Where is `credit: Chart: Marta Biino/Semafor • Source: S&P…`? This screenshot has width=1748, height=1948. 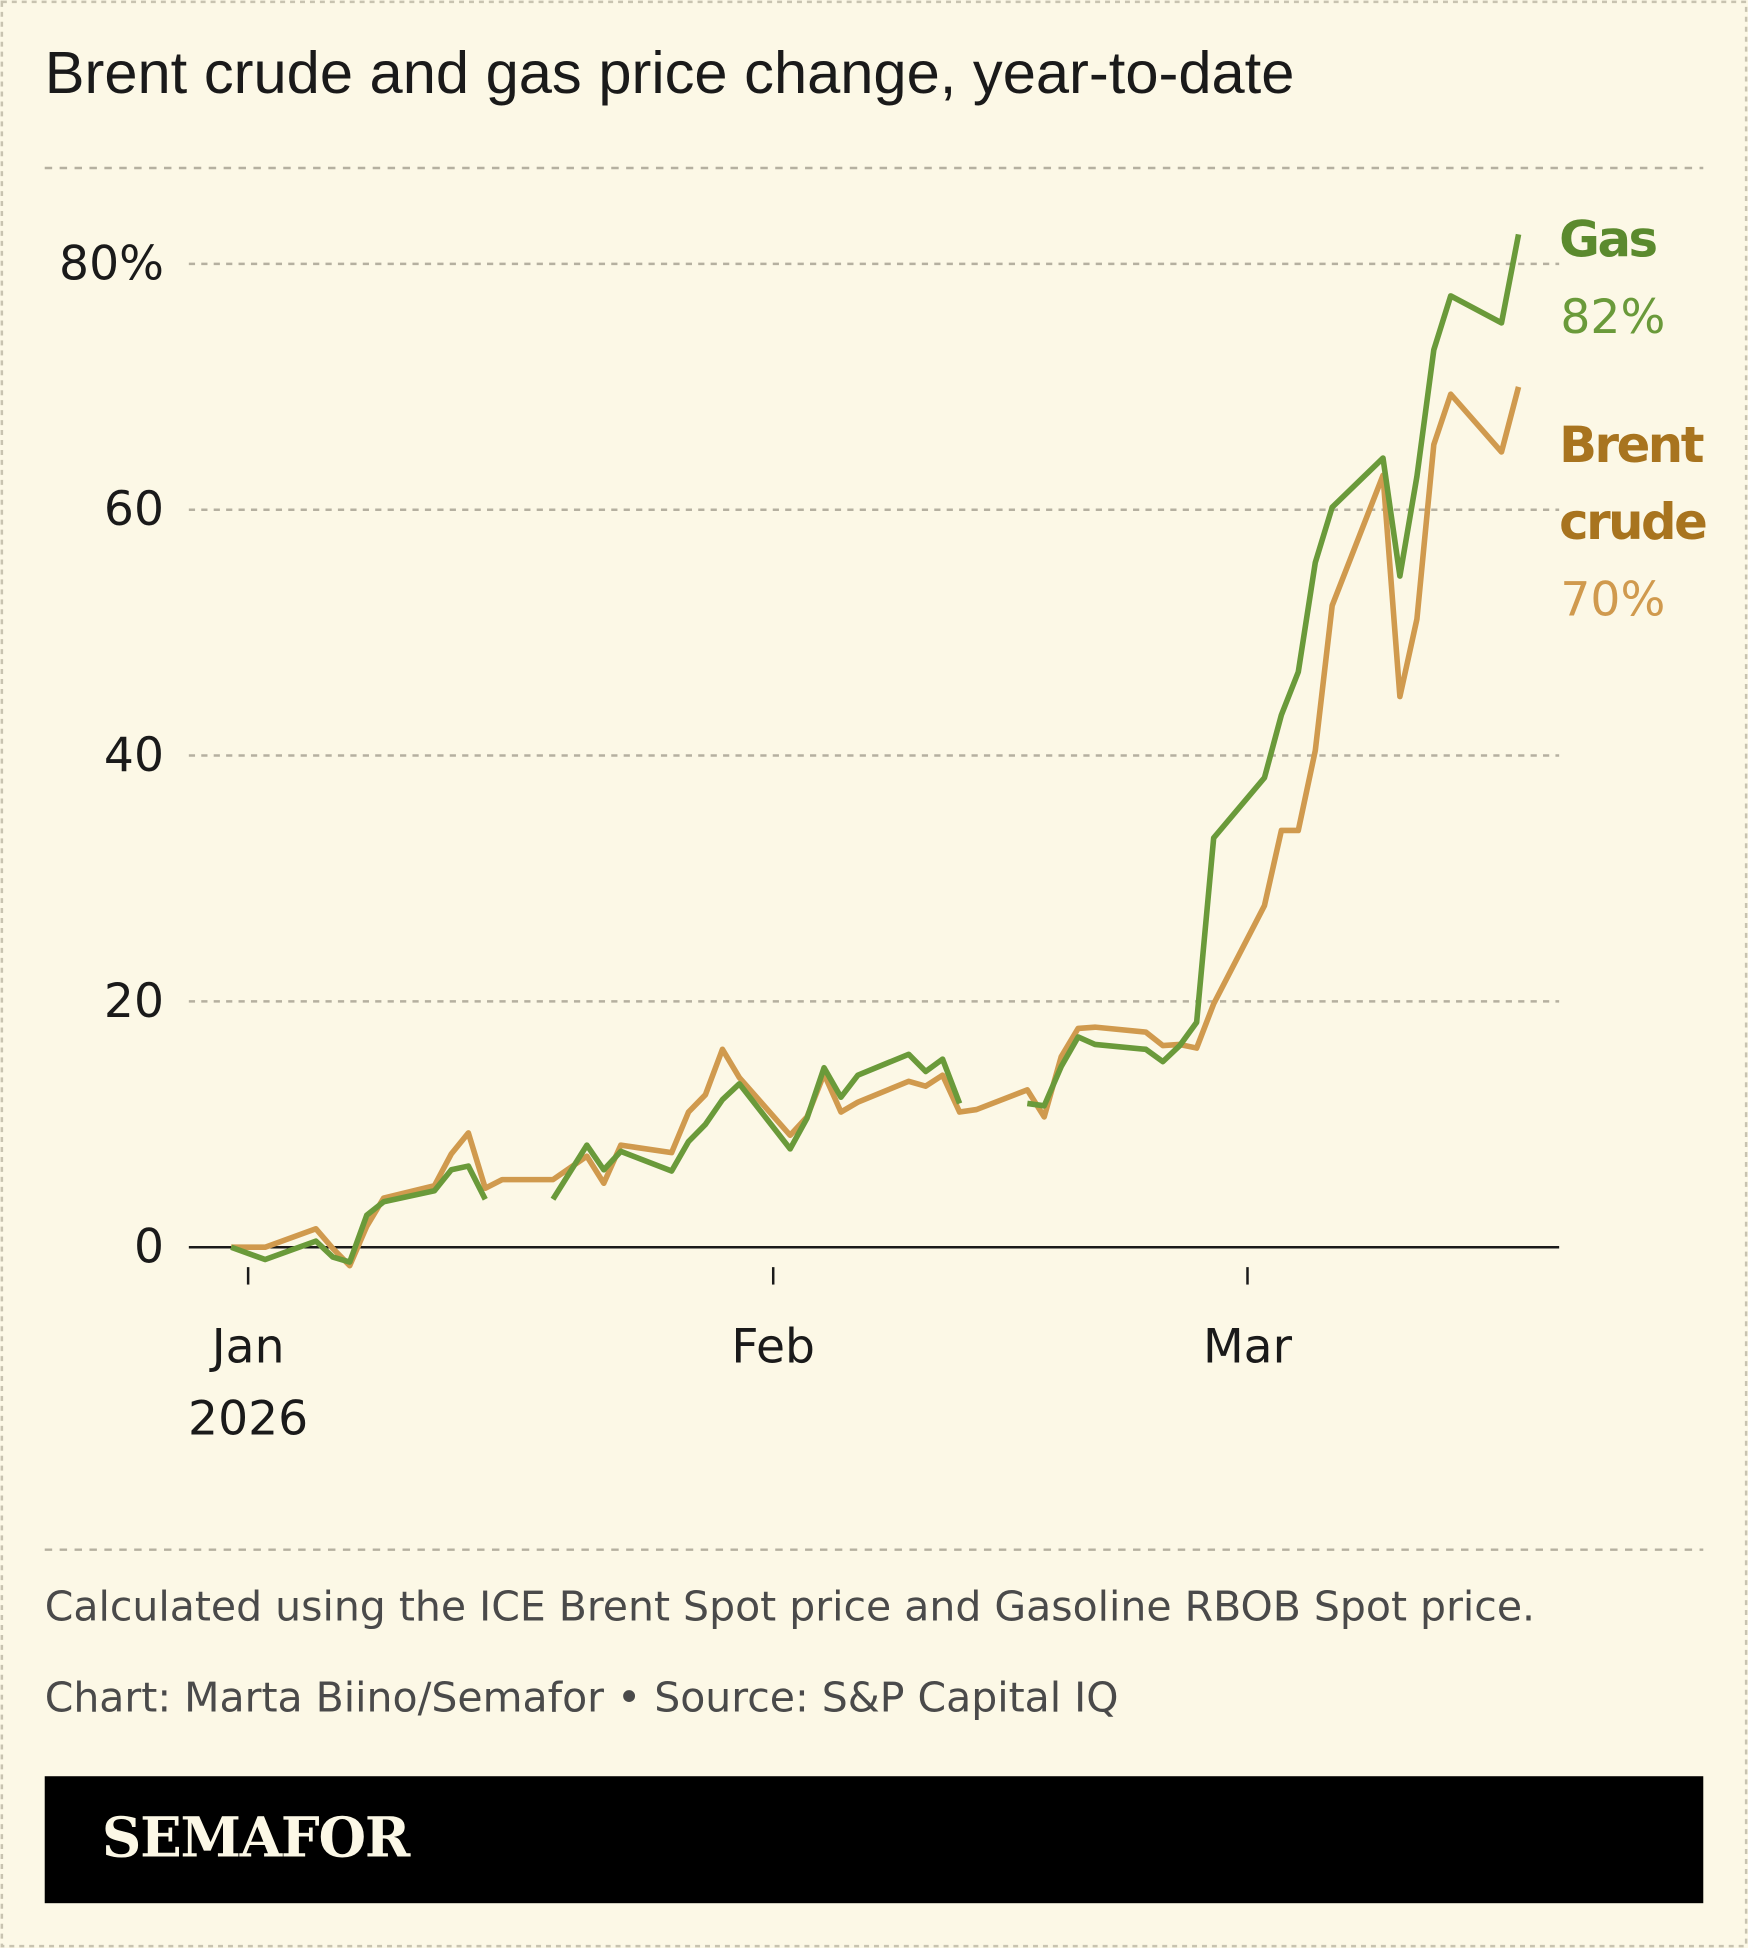 credit: Chart: Marta Biino/Semafor • Source: S&P… is located at coordinates (582, 1697).